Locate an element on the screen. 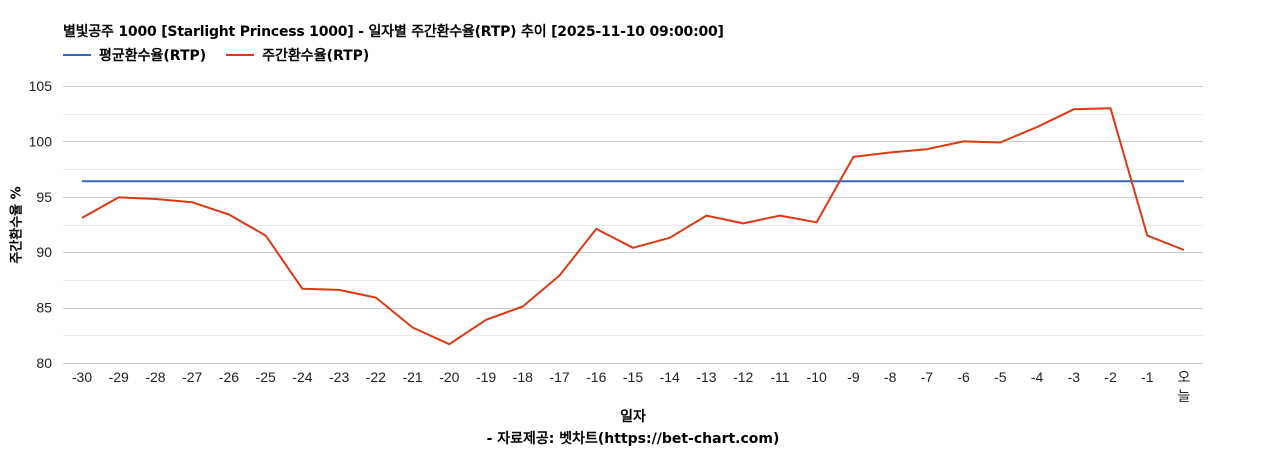  x-tick-label: -12 is located at coordinates (743, 377).